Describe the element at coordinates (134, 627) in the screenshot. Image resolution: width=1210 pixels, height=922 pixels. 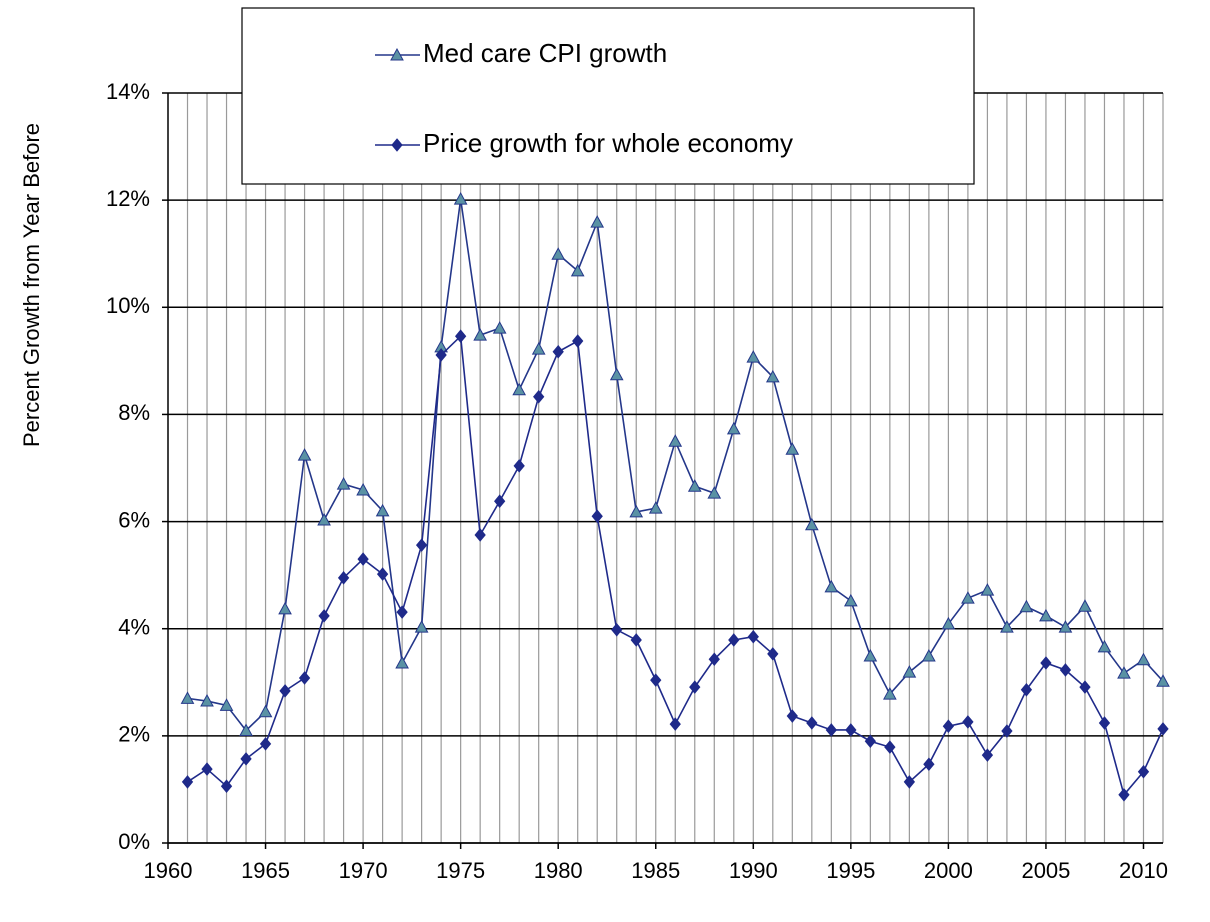
I see `y-tick-label: 4%` at that location.